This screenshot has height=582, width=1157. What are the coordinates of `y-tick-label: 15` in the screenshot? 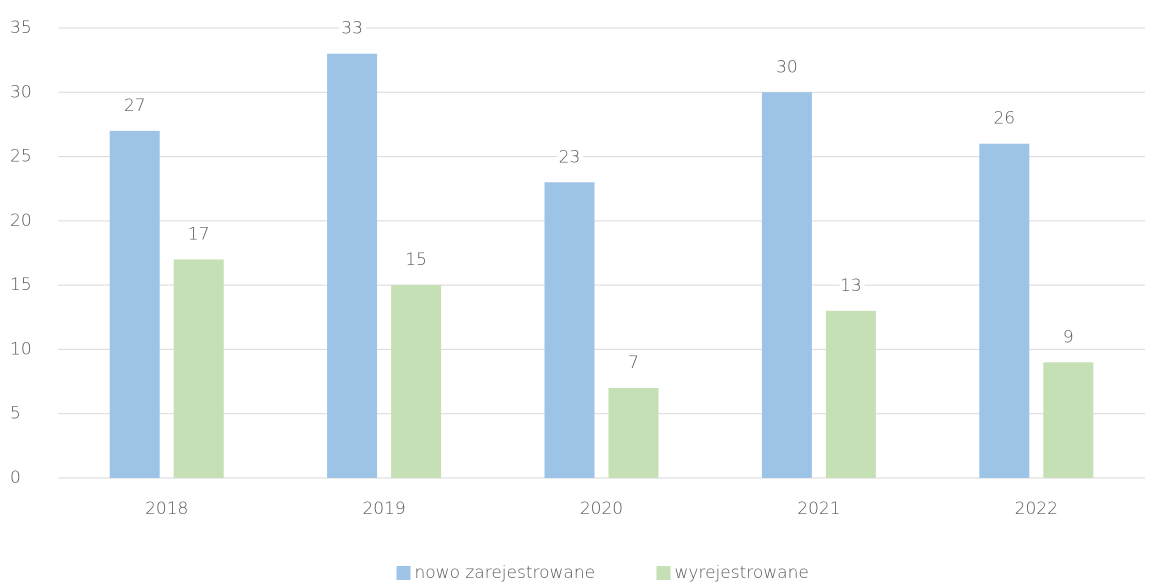 It's located at (21, 285).